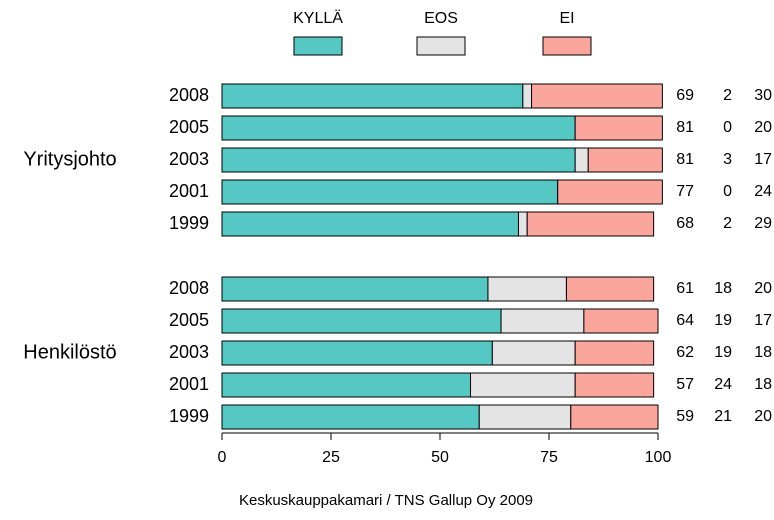 Image resolution: width=774 pixels, height=520 pixels. What do you see at coordinates (685, 288) in the screenshot?
I see `value-label: 61` at bounding box center [685, 288].